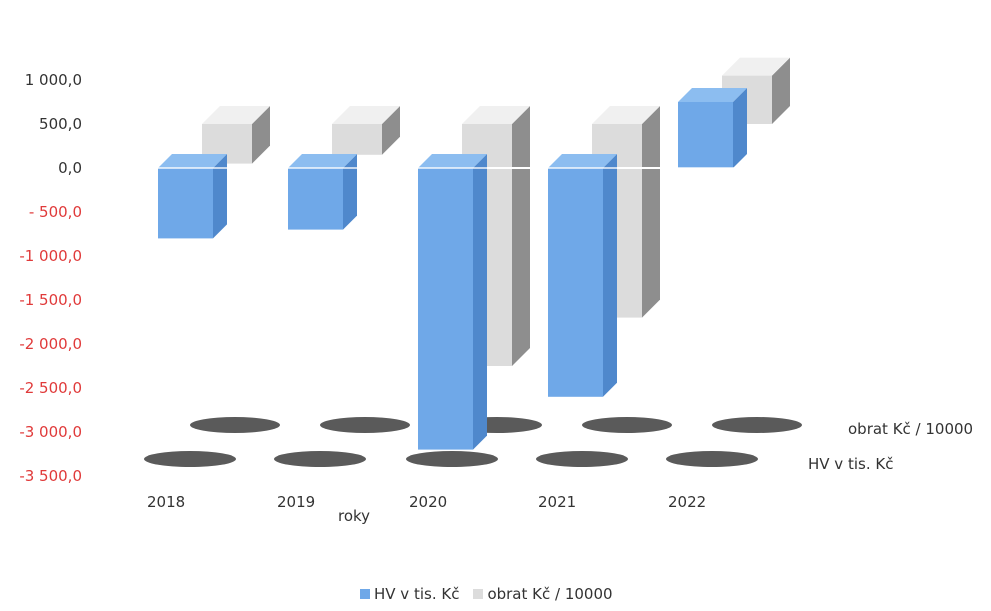 The width and height of the screenshot is (991, 611). I want to click on bar-hv-2020, so click(452, 302).